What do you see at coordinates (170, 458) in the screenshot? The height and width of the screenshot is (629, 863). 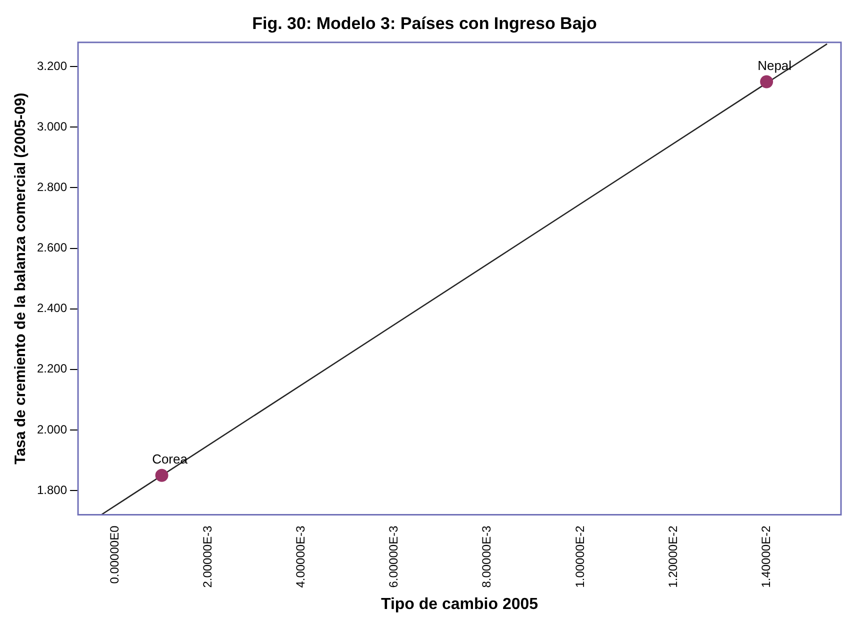 I see `annotation: Corea` at bounding box center [170, 458].